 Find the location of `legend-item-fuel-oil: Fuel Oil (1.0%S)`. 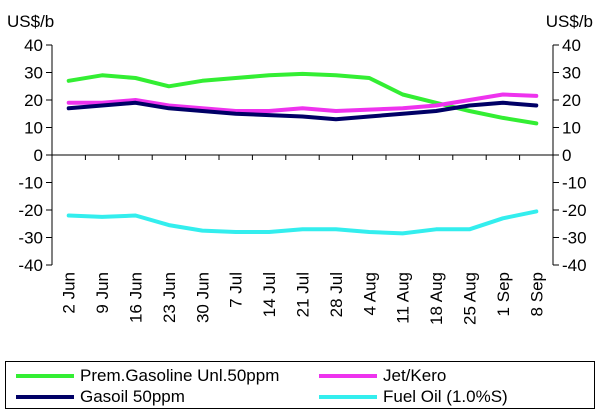

legend-item-fuel-oil: Fuel Oil (1.0%S) is located at coordinates (413, 397).